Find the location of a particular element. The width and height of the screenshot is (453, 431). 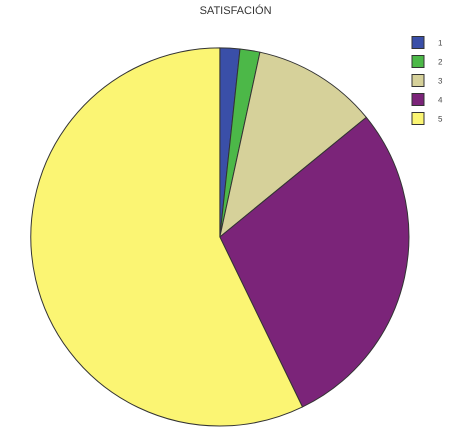

legend-label: 4 is located at coordinates (440, 100).